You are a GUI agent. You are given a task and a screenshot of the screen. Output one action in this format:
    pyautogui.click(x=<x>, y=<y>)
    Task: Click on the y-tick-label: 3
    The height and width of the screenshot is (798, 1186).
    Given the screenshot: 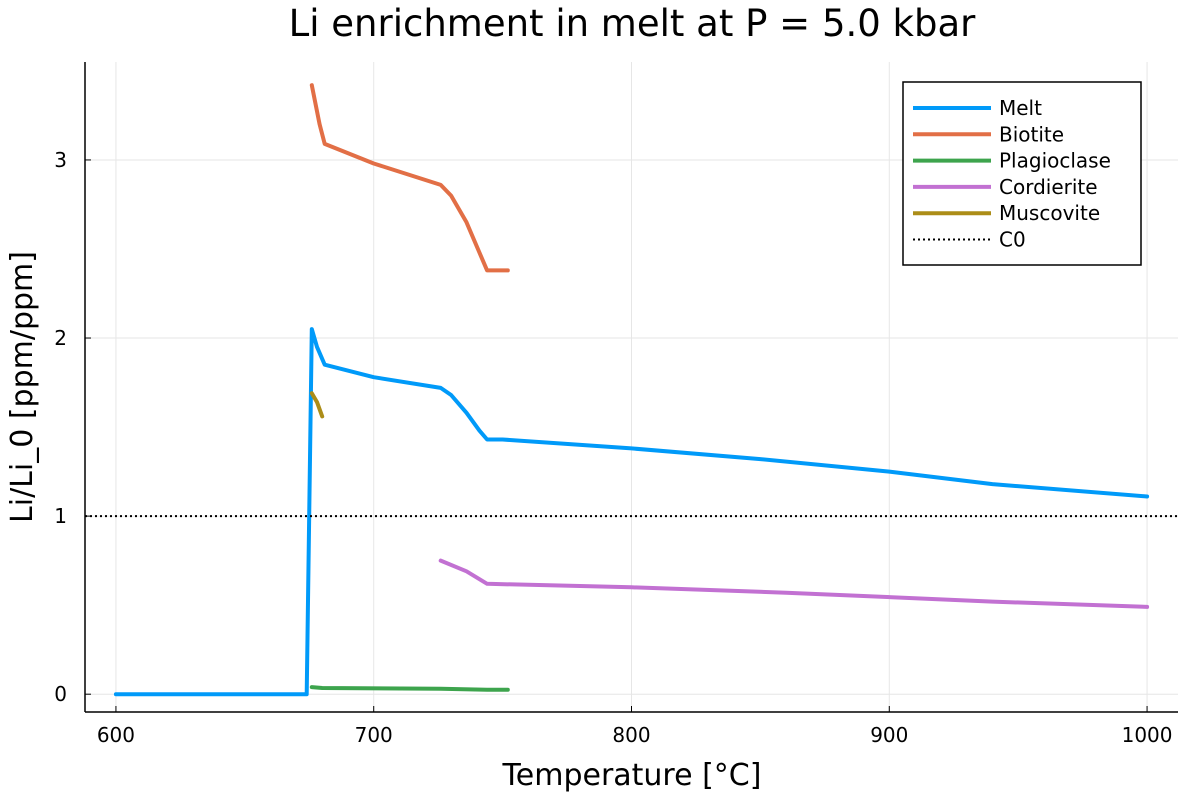 What is the action you would take?
    pyautogui.click(x=60, y=160)
    